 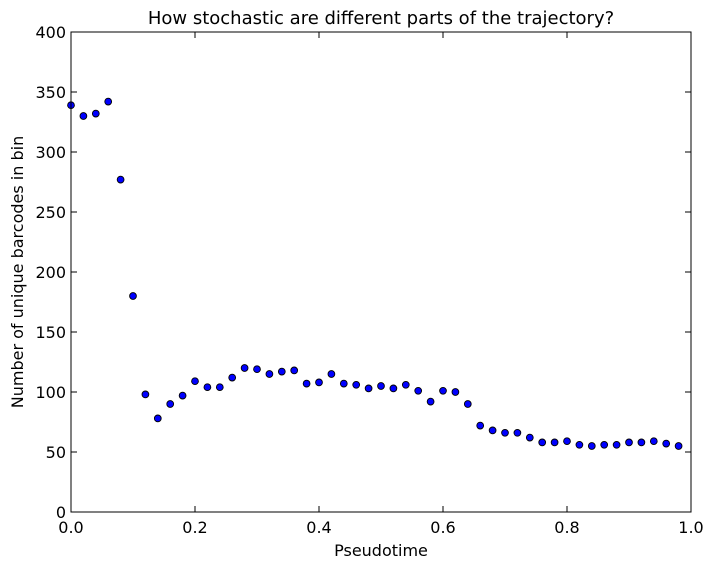 What do you see at coordinates (50, 152) in the screenshot?
I see `y-tick-label: 300` at bounding box center [50, 152].